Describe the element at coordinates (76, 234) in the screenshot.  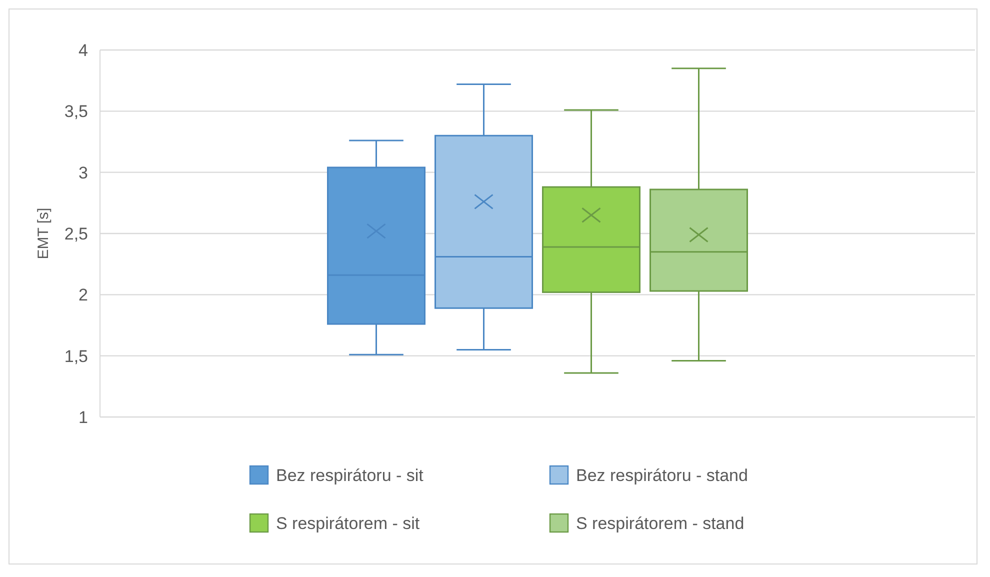
I see `y-tick-label: 2,5` at that location.